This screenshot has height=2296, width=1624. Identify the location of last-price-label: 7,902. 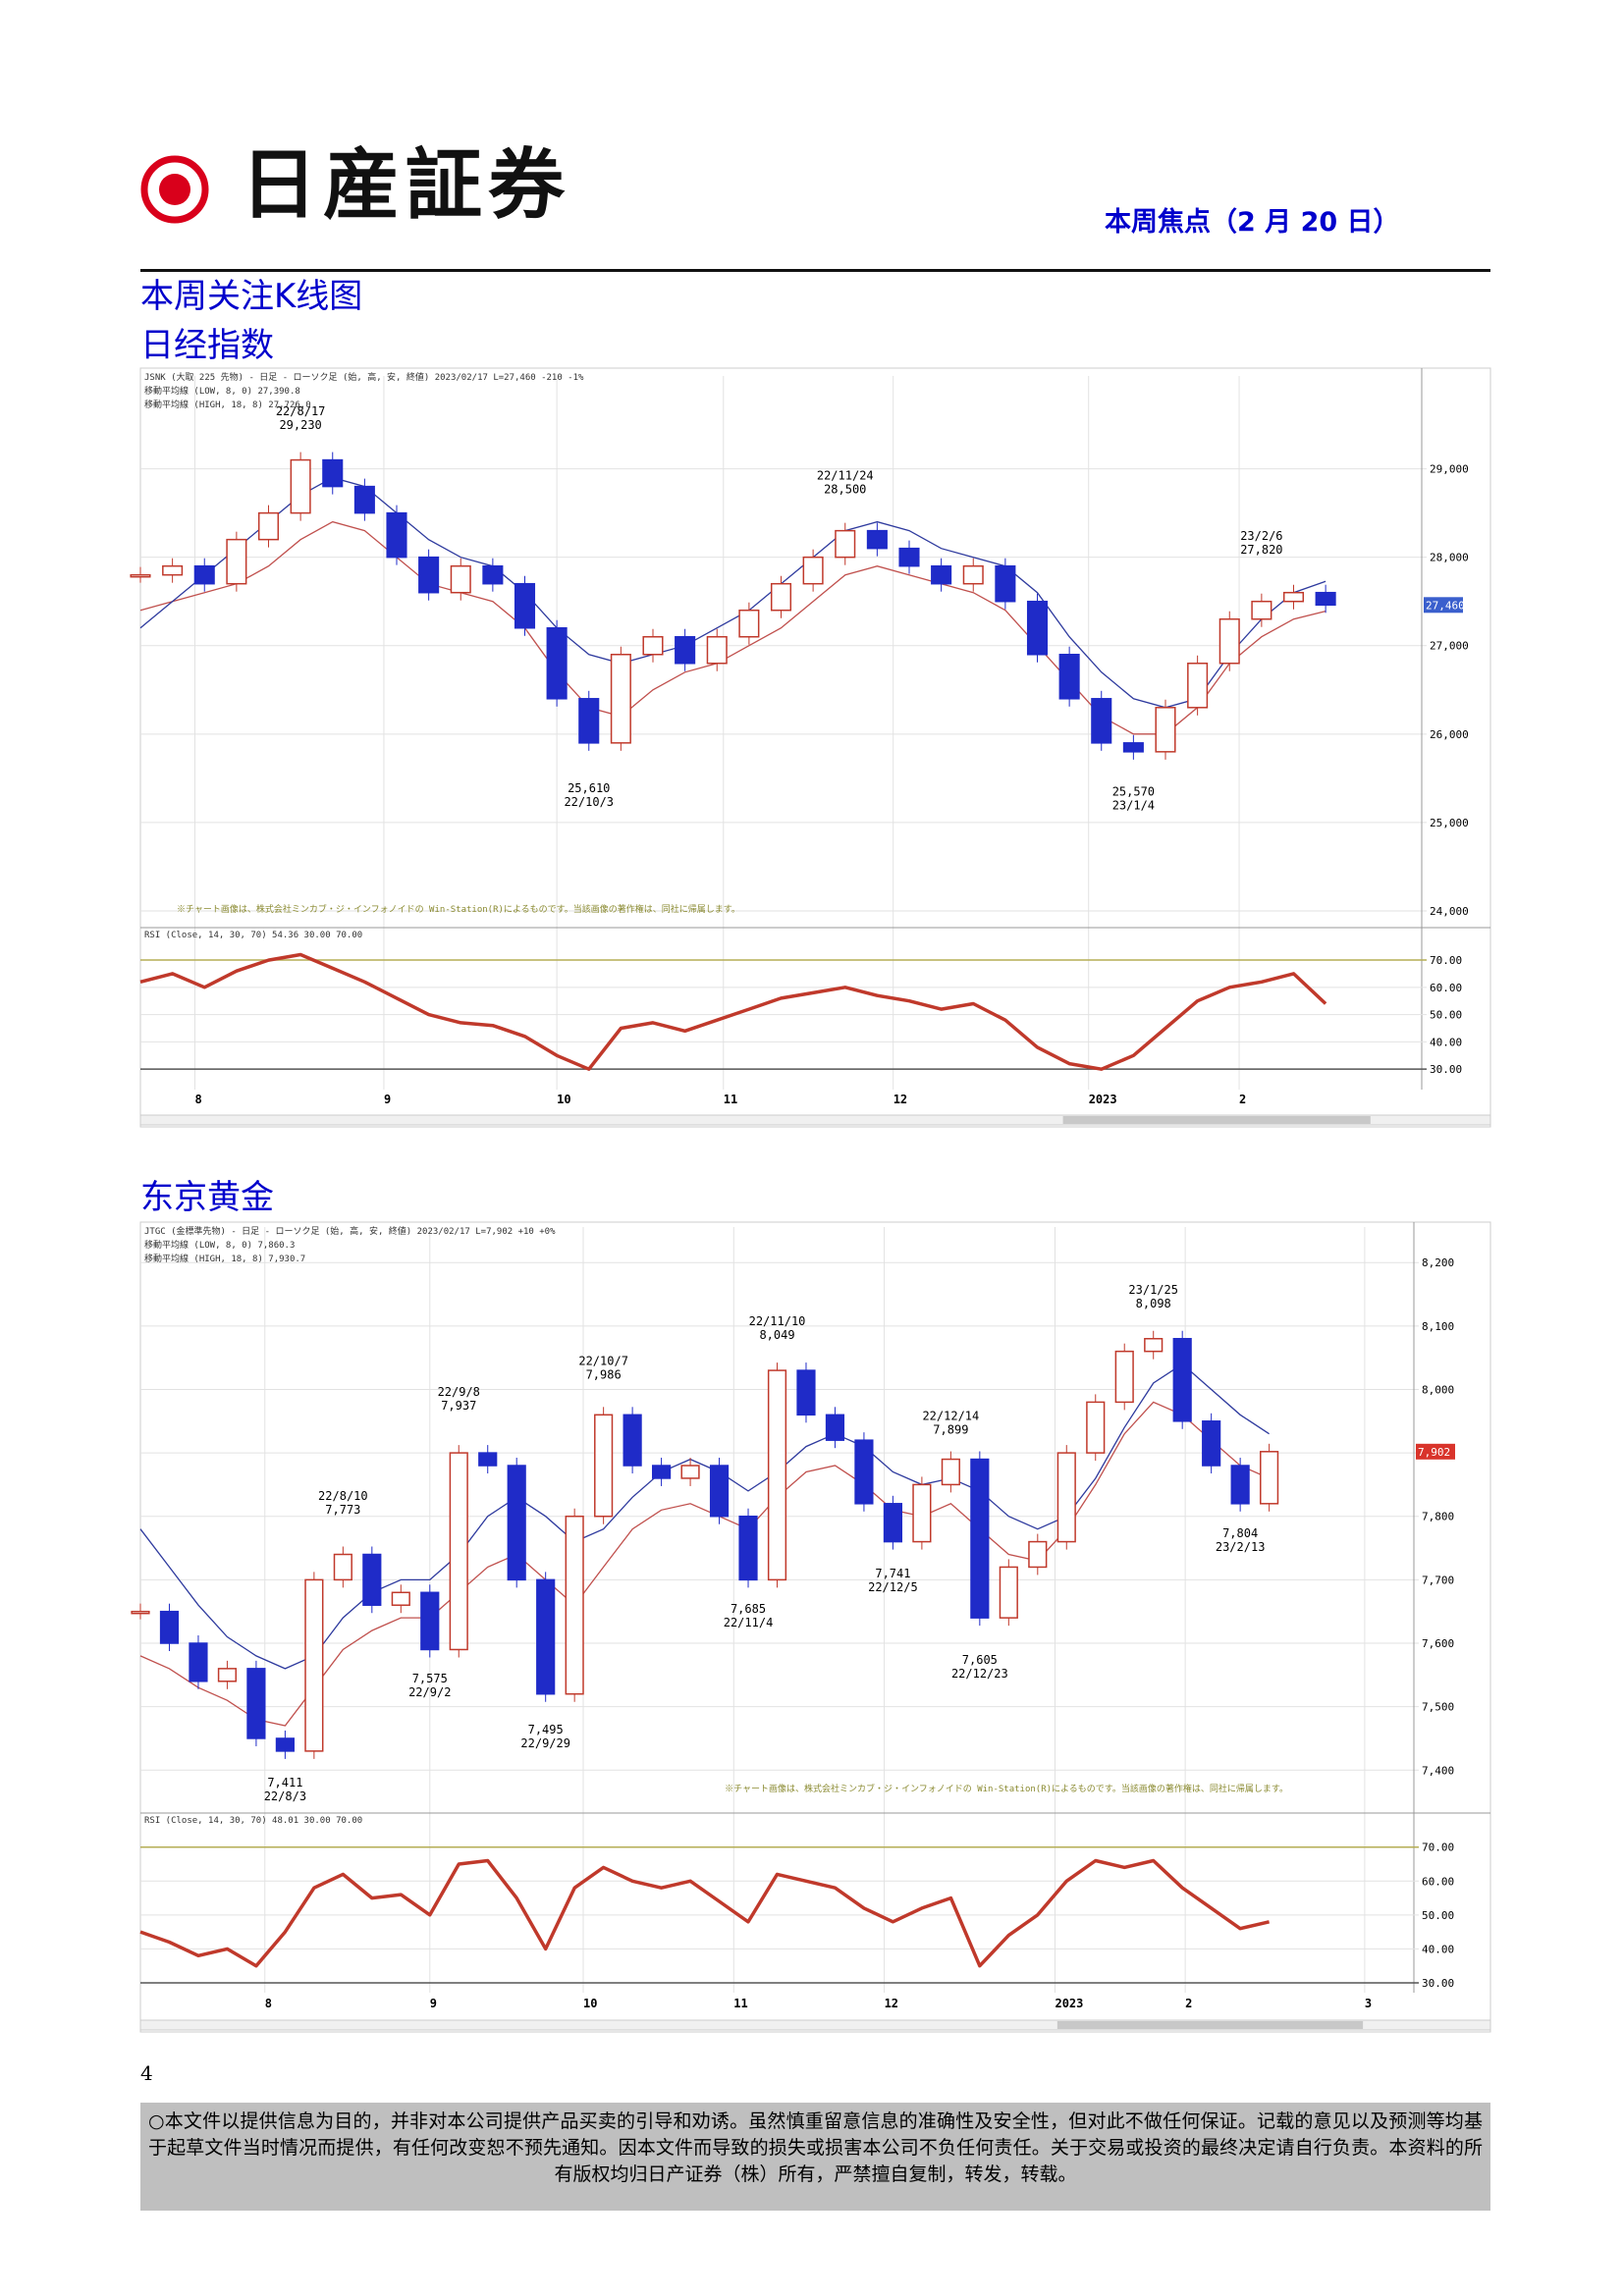
(1434, 1452).